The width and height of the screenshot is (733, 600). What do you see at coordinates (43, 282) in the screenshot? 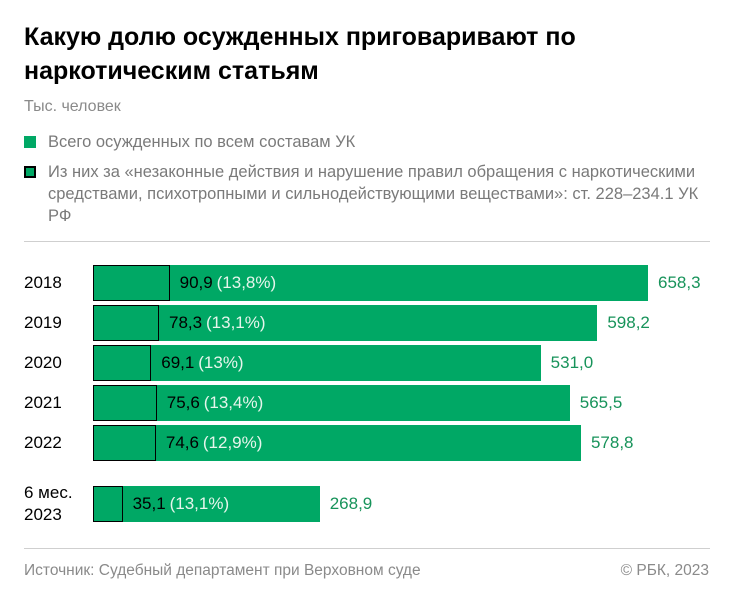
I see `y-tick-label: 2018` at bounding box center [43, 282].